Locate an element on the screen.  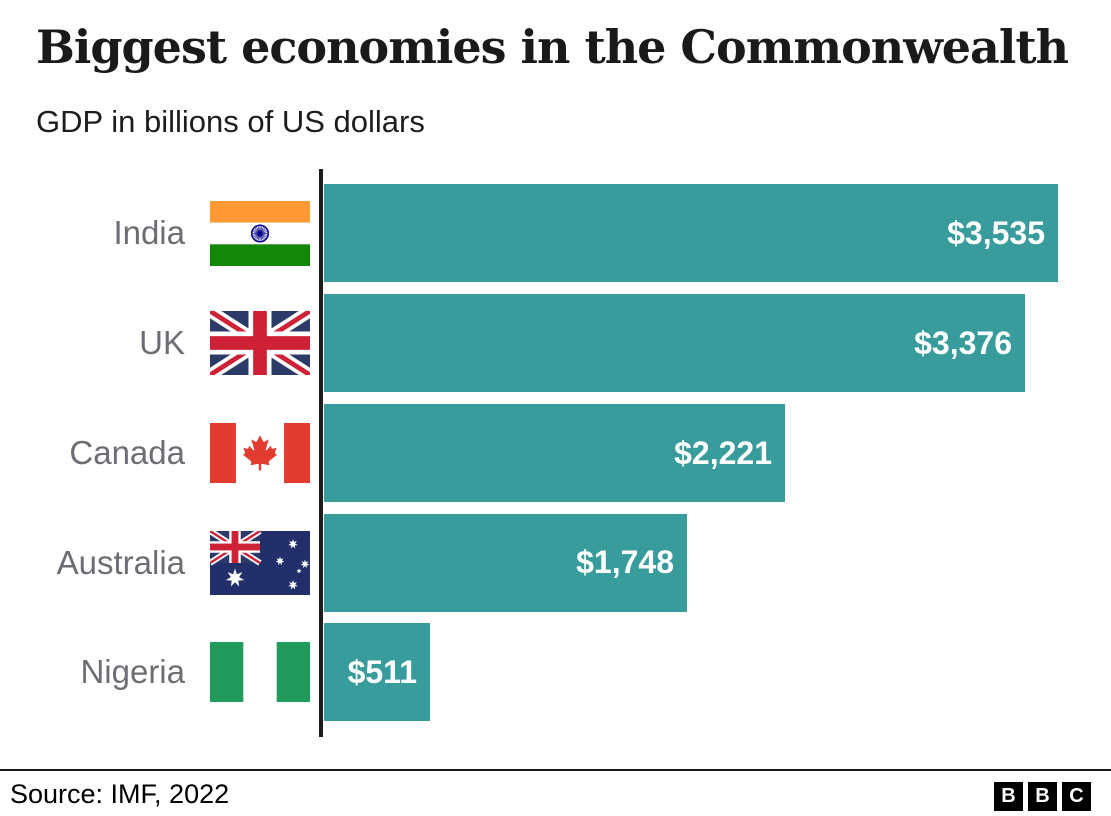
chart-subtitle: GDP in billions of US dollars is located at coordinates (230, 121).